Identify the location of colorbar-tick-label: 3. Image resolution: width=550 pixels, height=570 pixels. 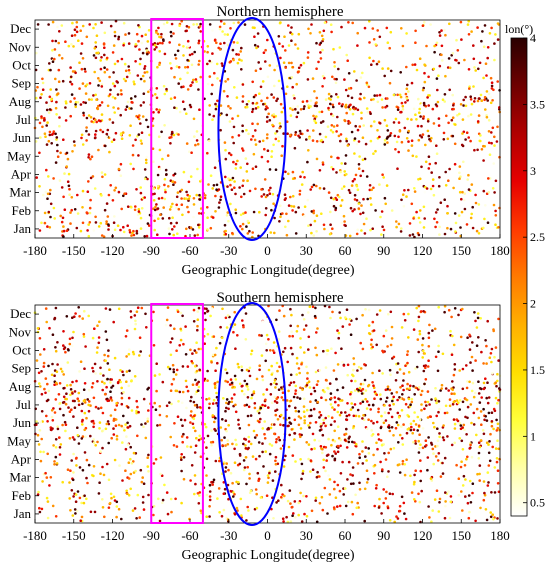
(533, 171).